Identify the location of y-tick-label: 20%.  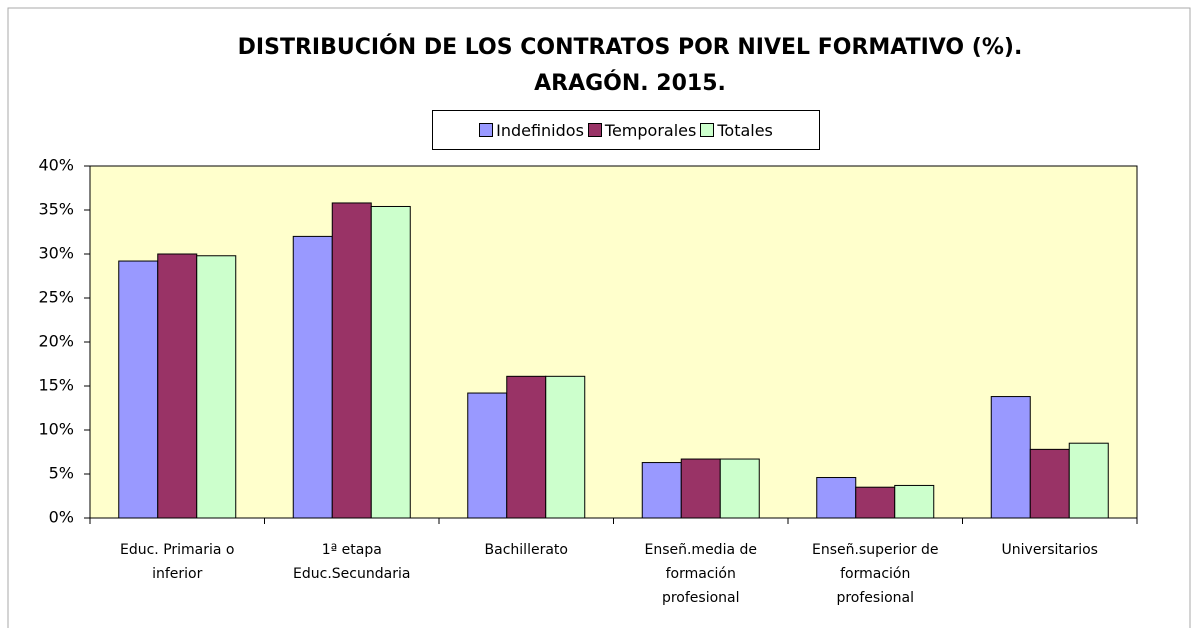
(56, 341).